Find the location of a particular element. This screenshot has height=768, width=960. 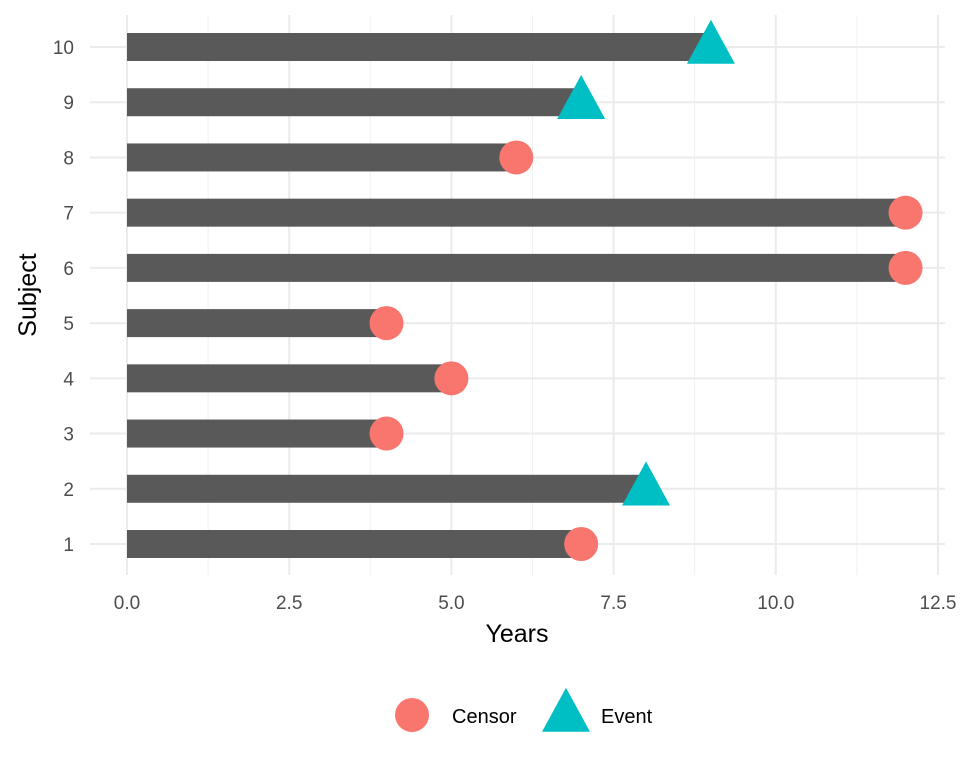

x-tick-labels: 0.0 2.5 5.0 7.5 10.0 12.5 is located at coordinates (535, 603).